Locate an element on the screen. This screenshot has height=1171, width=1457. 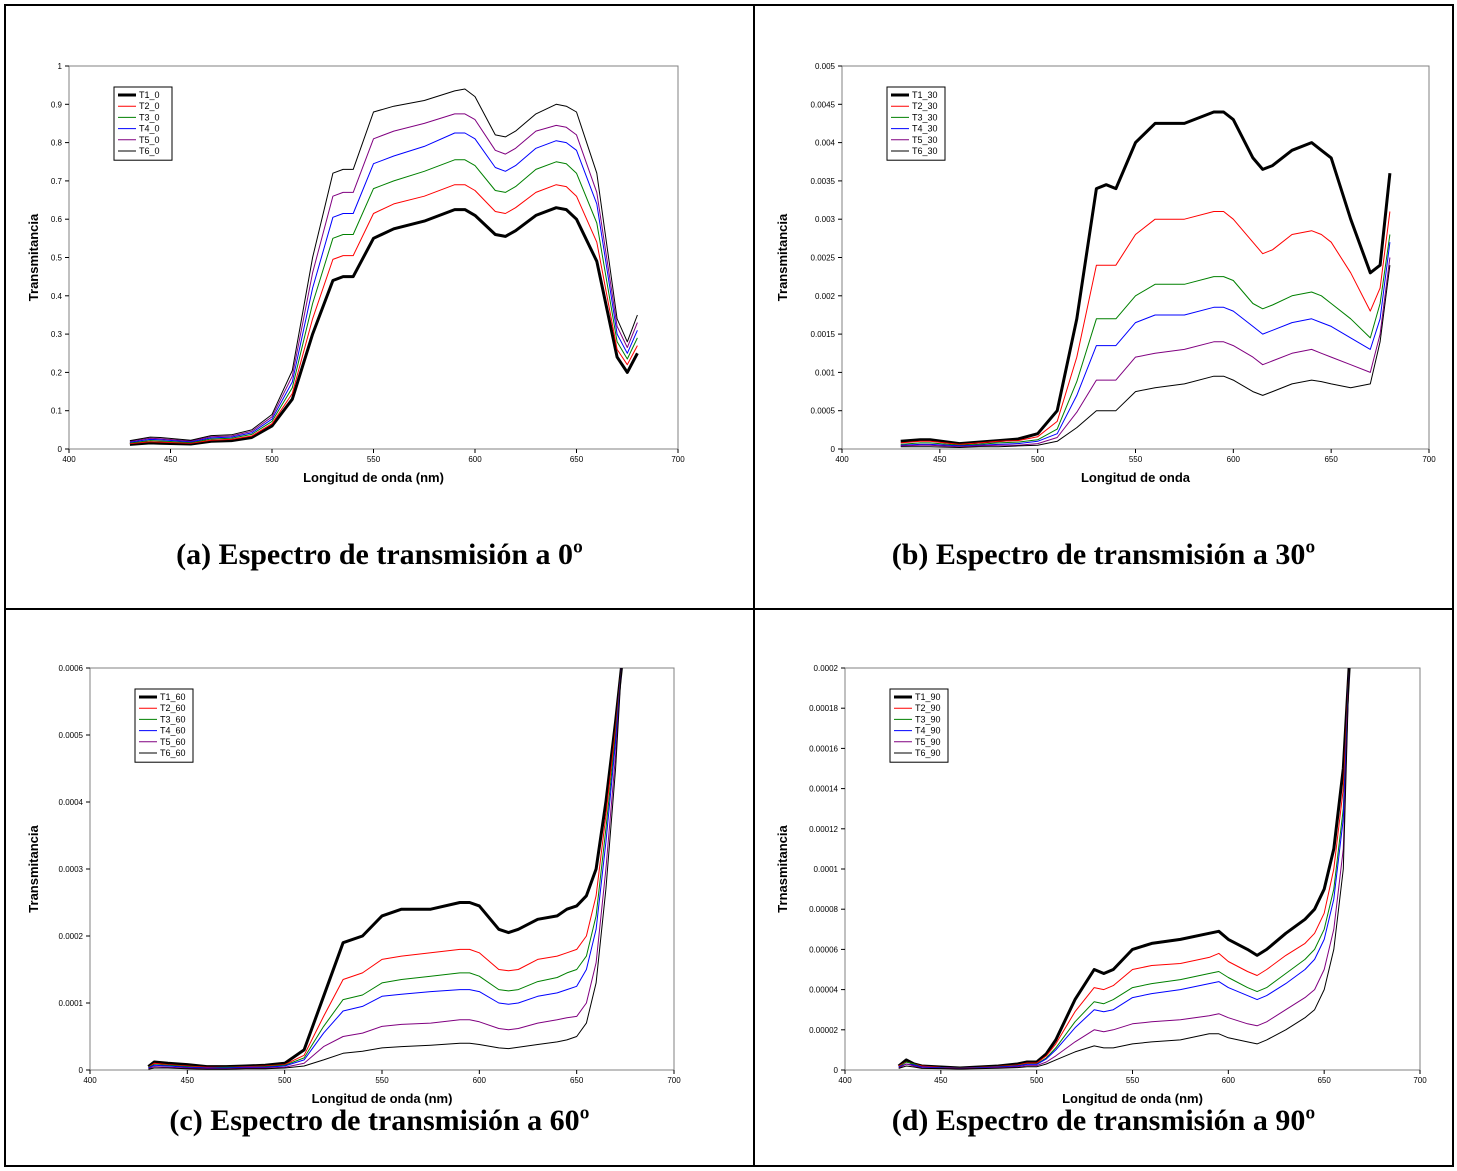
y-tick-label: 0 is located at coordinates (60, 449).